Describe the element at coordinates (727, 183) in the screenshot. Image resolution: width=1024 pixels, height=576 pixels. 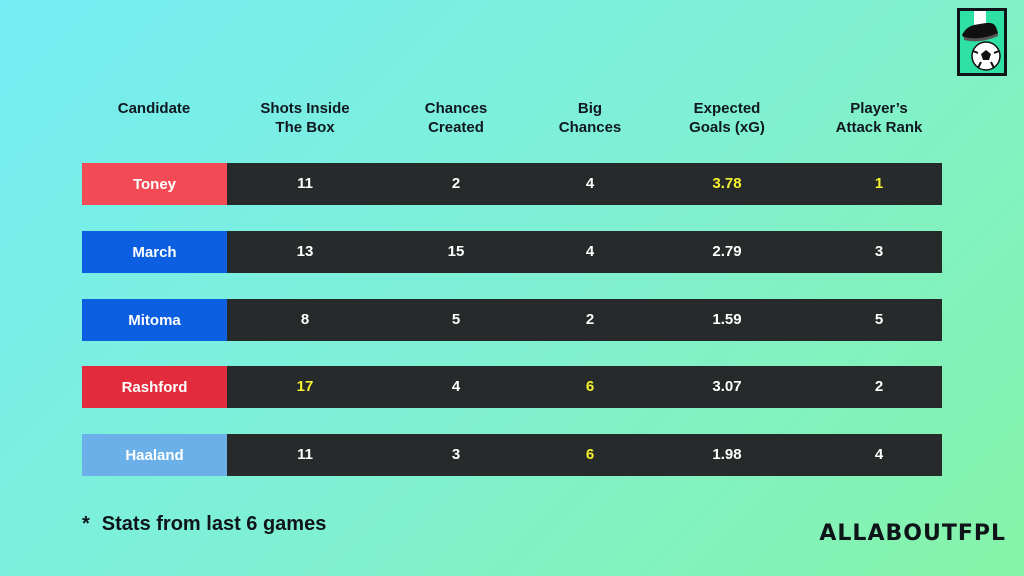
I see `cell-xg: 3.78` at that location.